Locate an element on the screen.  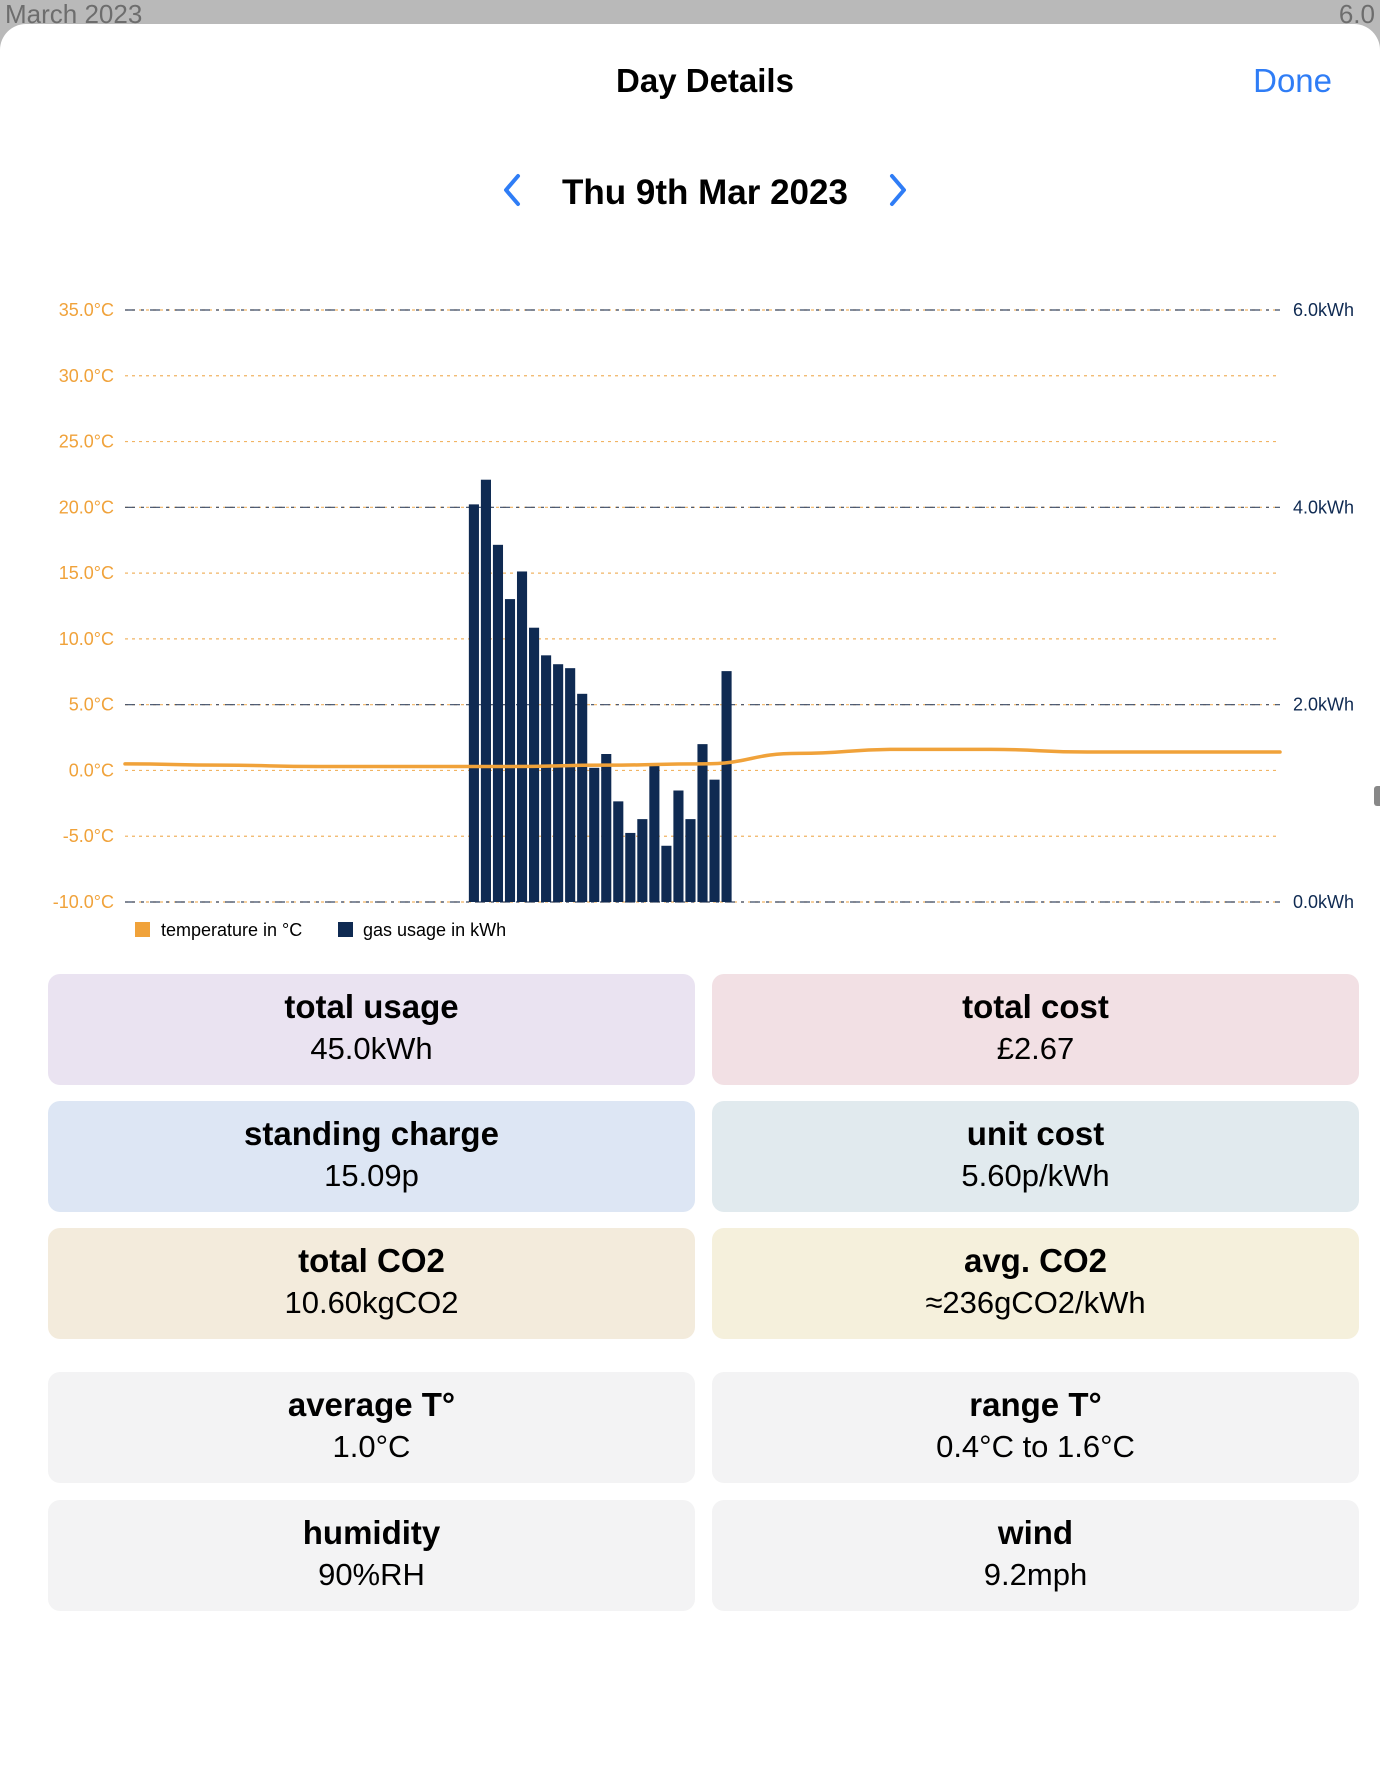
current-date: Thu 9th Mar 2023 is located at coordinates (705, 192).